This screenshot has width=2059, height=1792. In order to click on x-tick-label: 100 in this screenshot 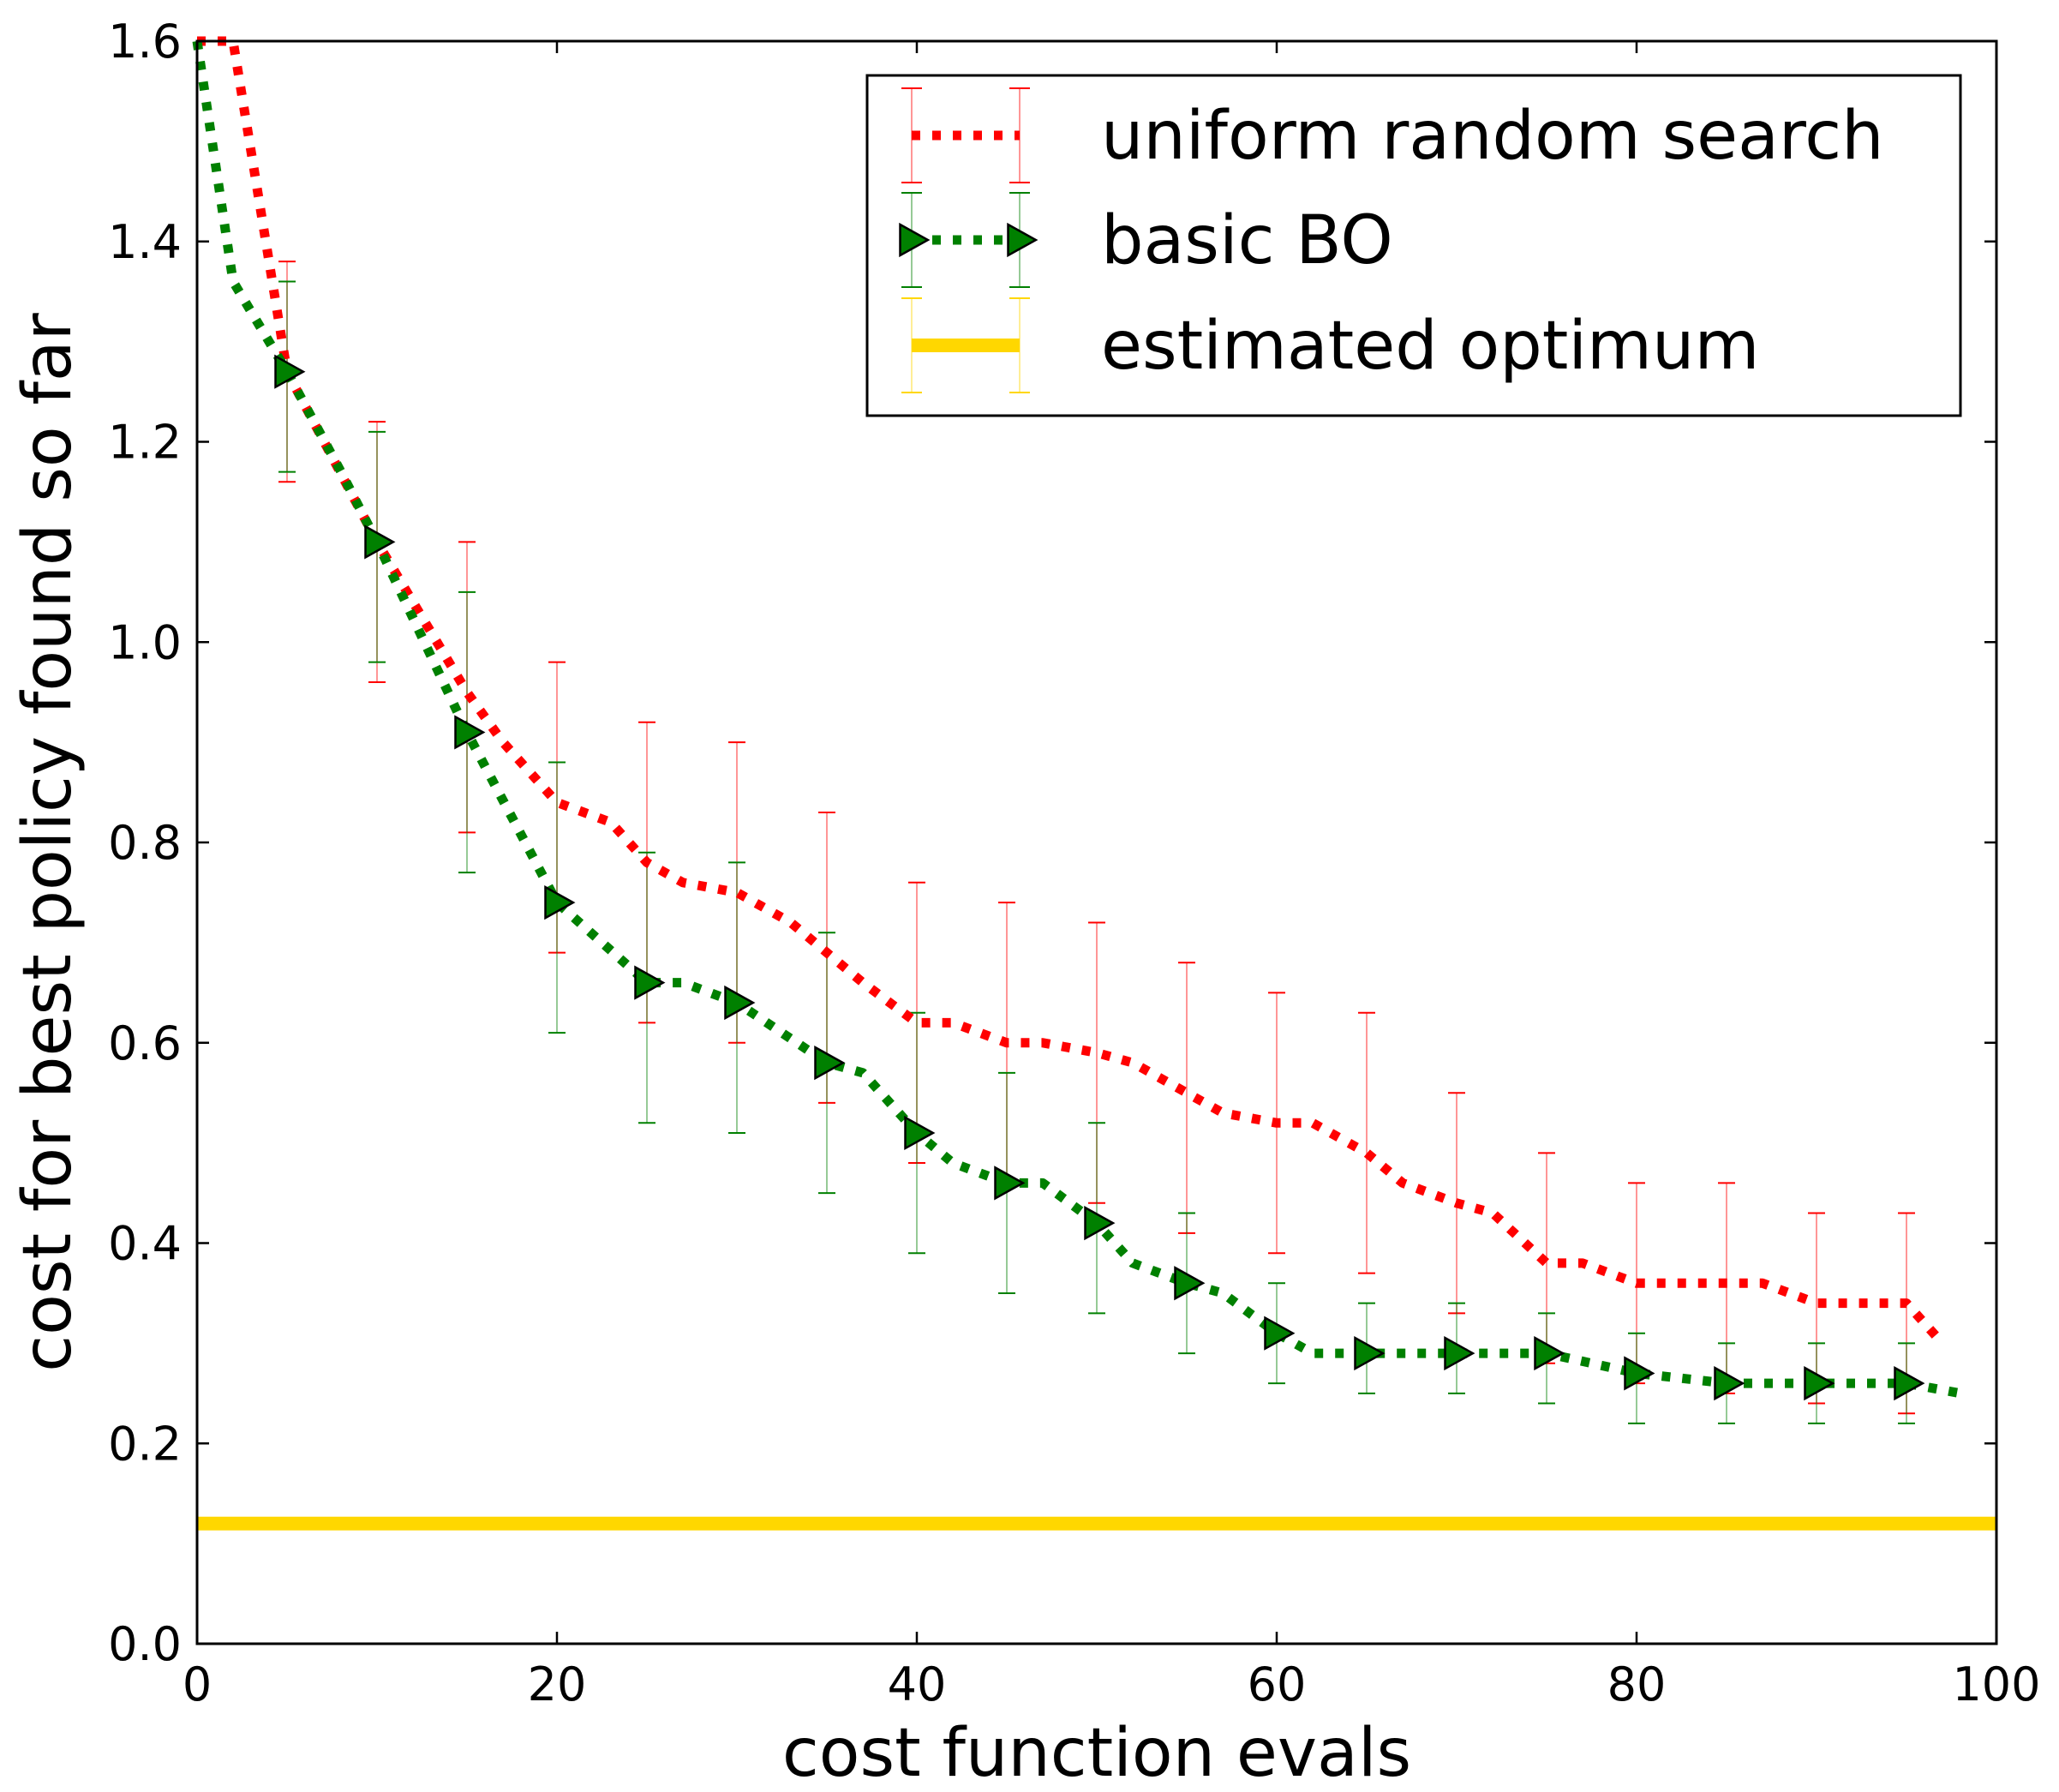, I will do `click(1996, 1684)`.